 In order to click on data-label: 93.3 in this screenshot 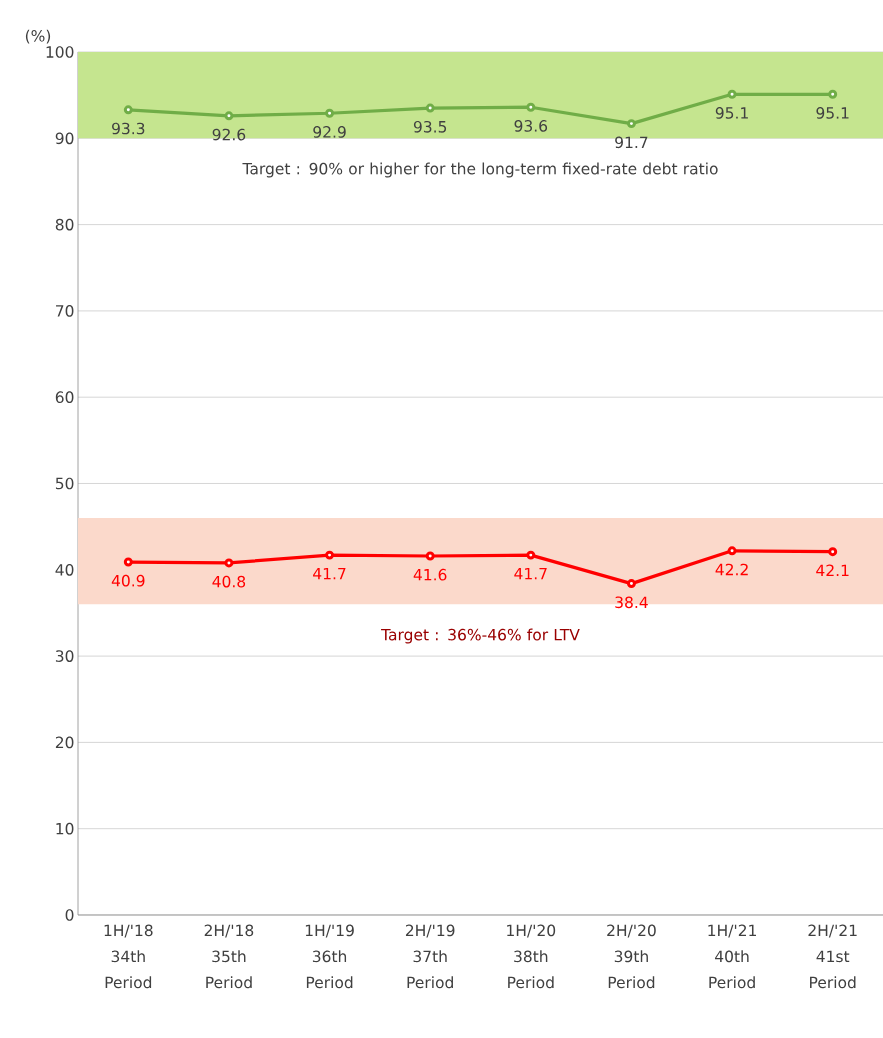, I will do `click(128, 128)`.